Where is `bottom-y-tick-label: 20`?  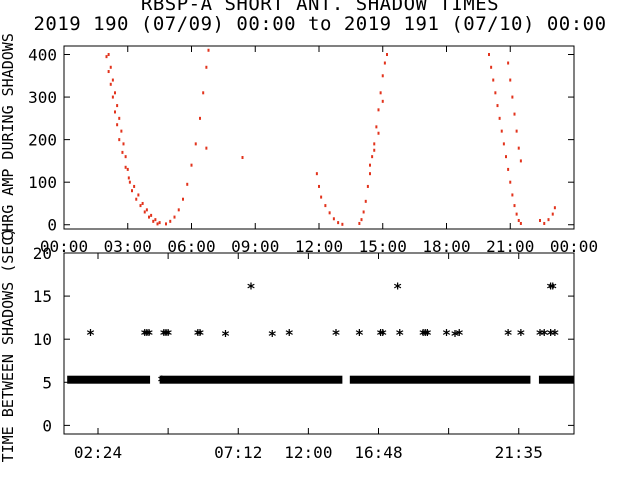
bottom-y-tick-label: 20 is located at coordinates (42, 253).